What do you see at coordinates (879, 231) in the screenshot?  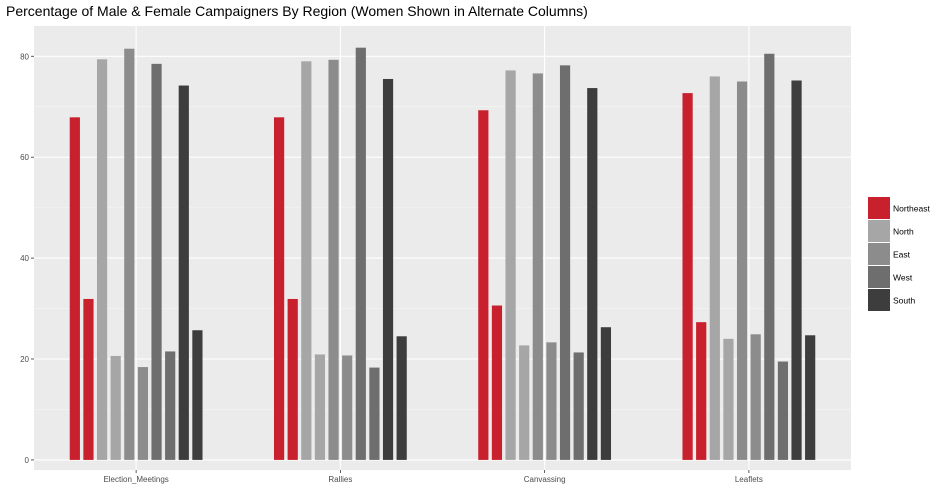 I see `legend-key-north` at bounding box center [879, 231].